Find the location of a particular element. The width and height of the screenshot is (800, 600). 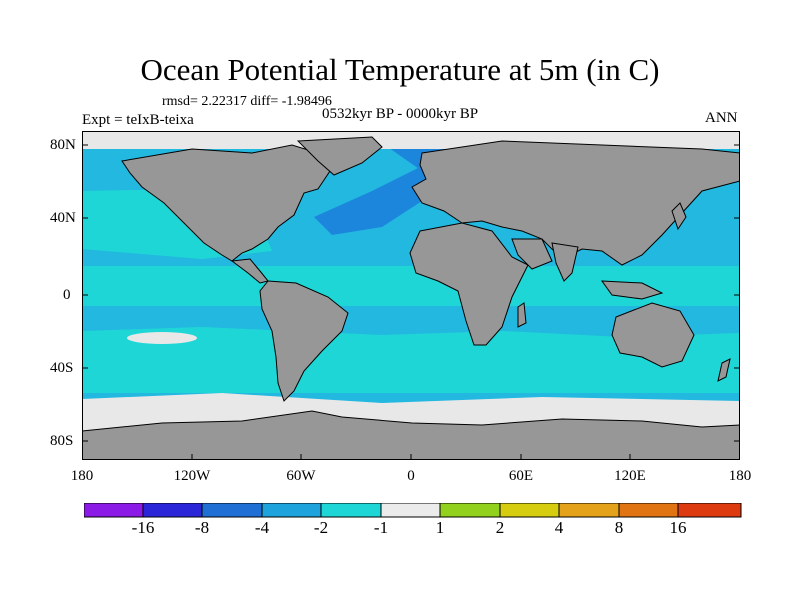

colorbar-label: -1 is located at coordinates (381, 527).